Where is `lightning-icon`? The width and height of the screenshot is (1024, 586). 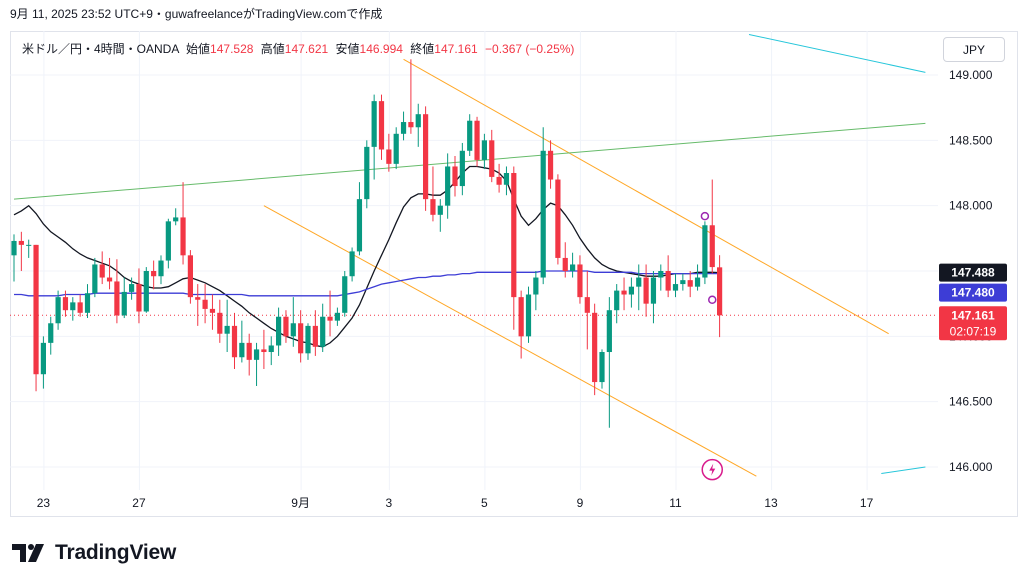
lightning-icon is located at coordinates (712, 469).